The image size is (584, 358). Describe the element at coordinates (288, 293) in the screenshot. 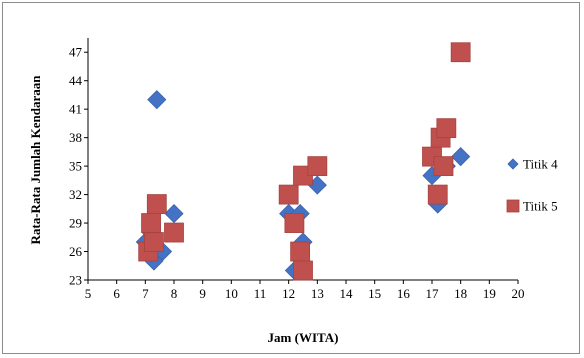

I see `x-tick-label: 12` at that location.